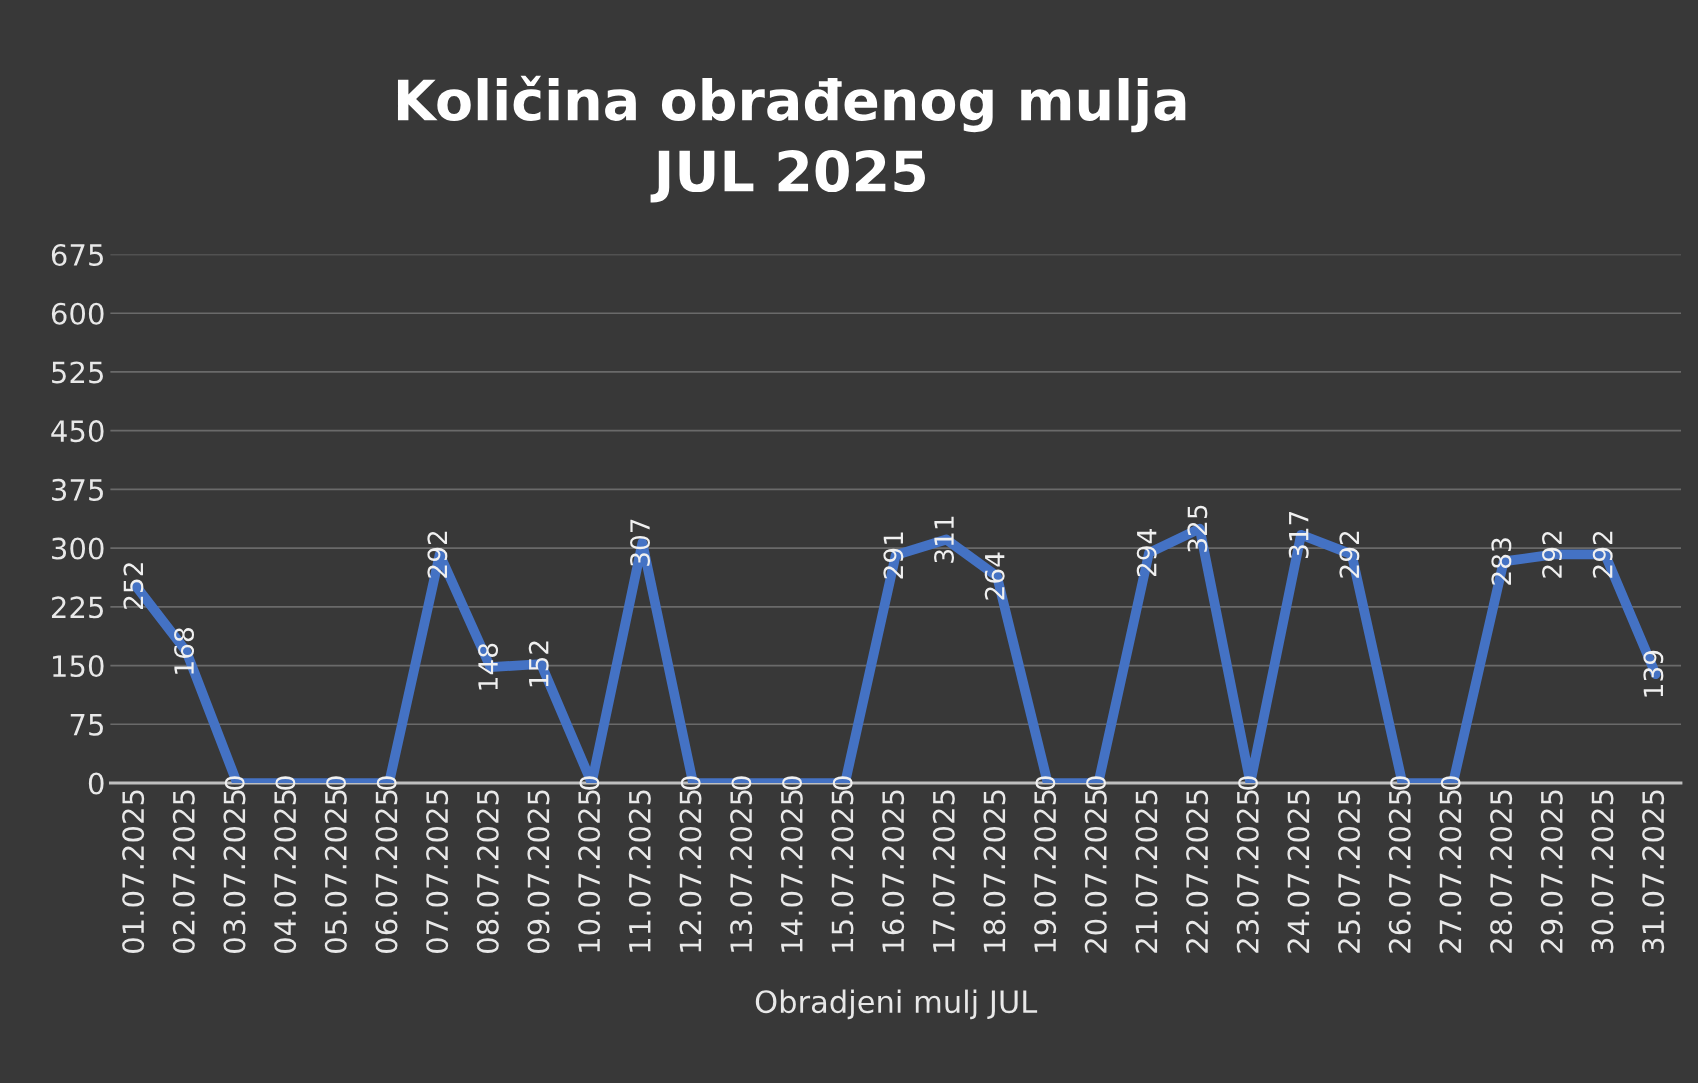 The image size is (1698, 1083). I want to click on x-tick-label: 20.07.2025, so click(1095, 871).